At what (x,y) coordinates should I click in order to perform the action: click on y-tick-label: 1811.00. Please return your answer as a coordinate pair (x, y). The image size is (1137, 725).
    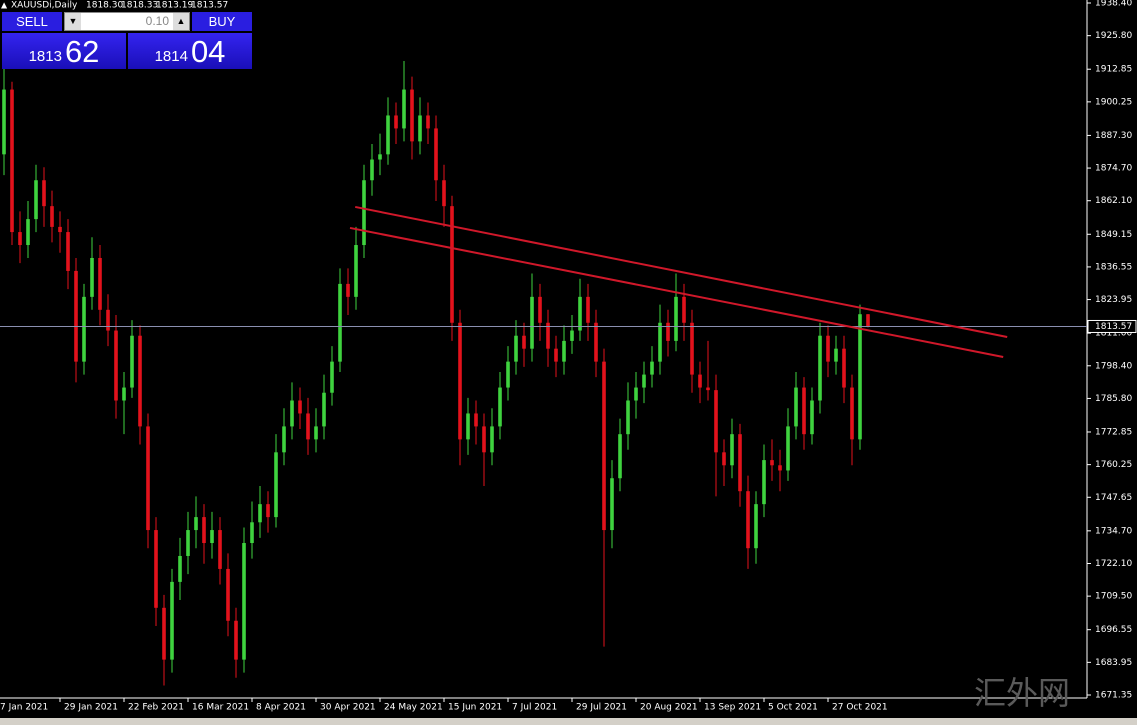
    Looking at the image, I should click on (1113, 334).